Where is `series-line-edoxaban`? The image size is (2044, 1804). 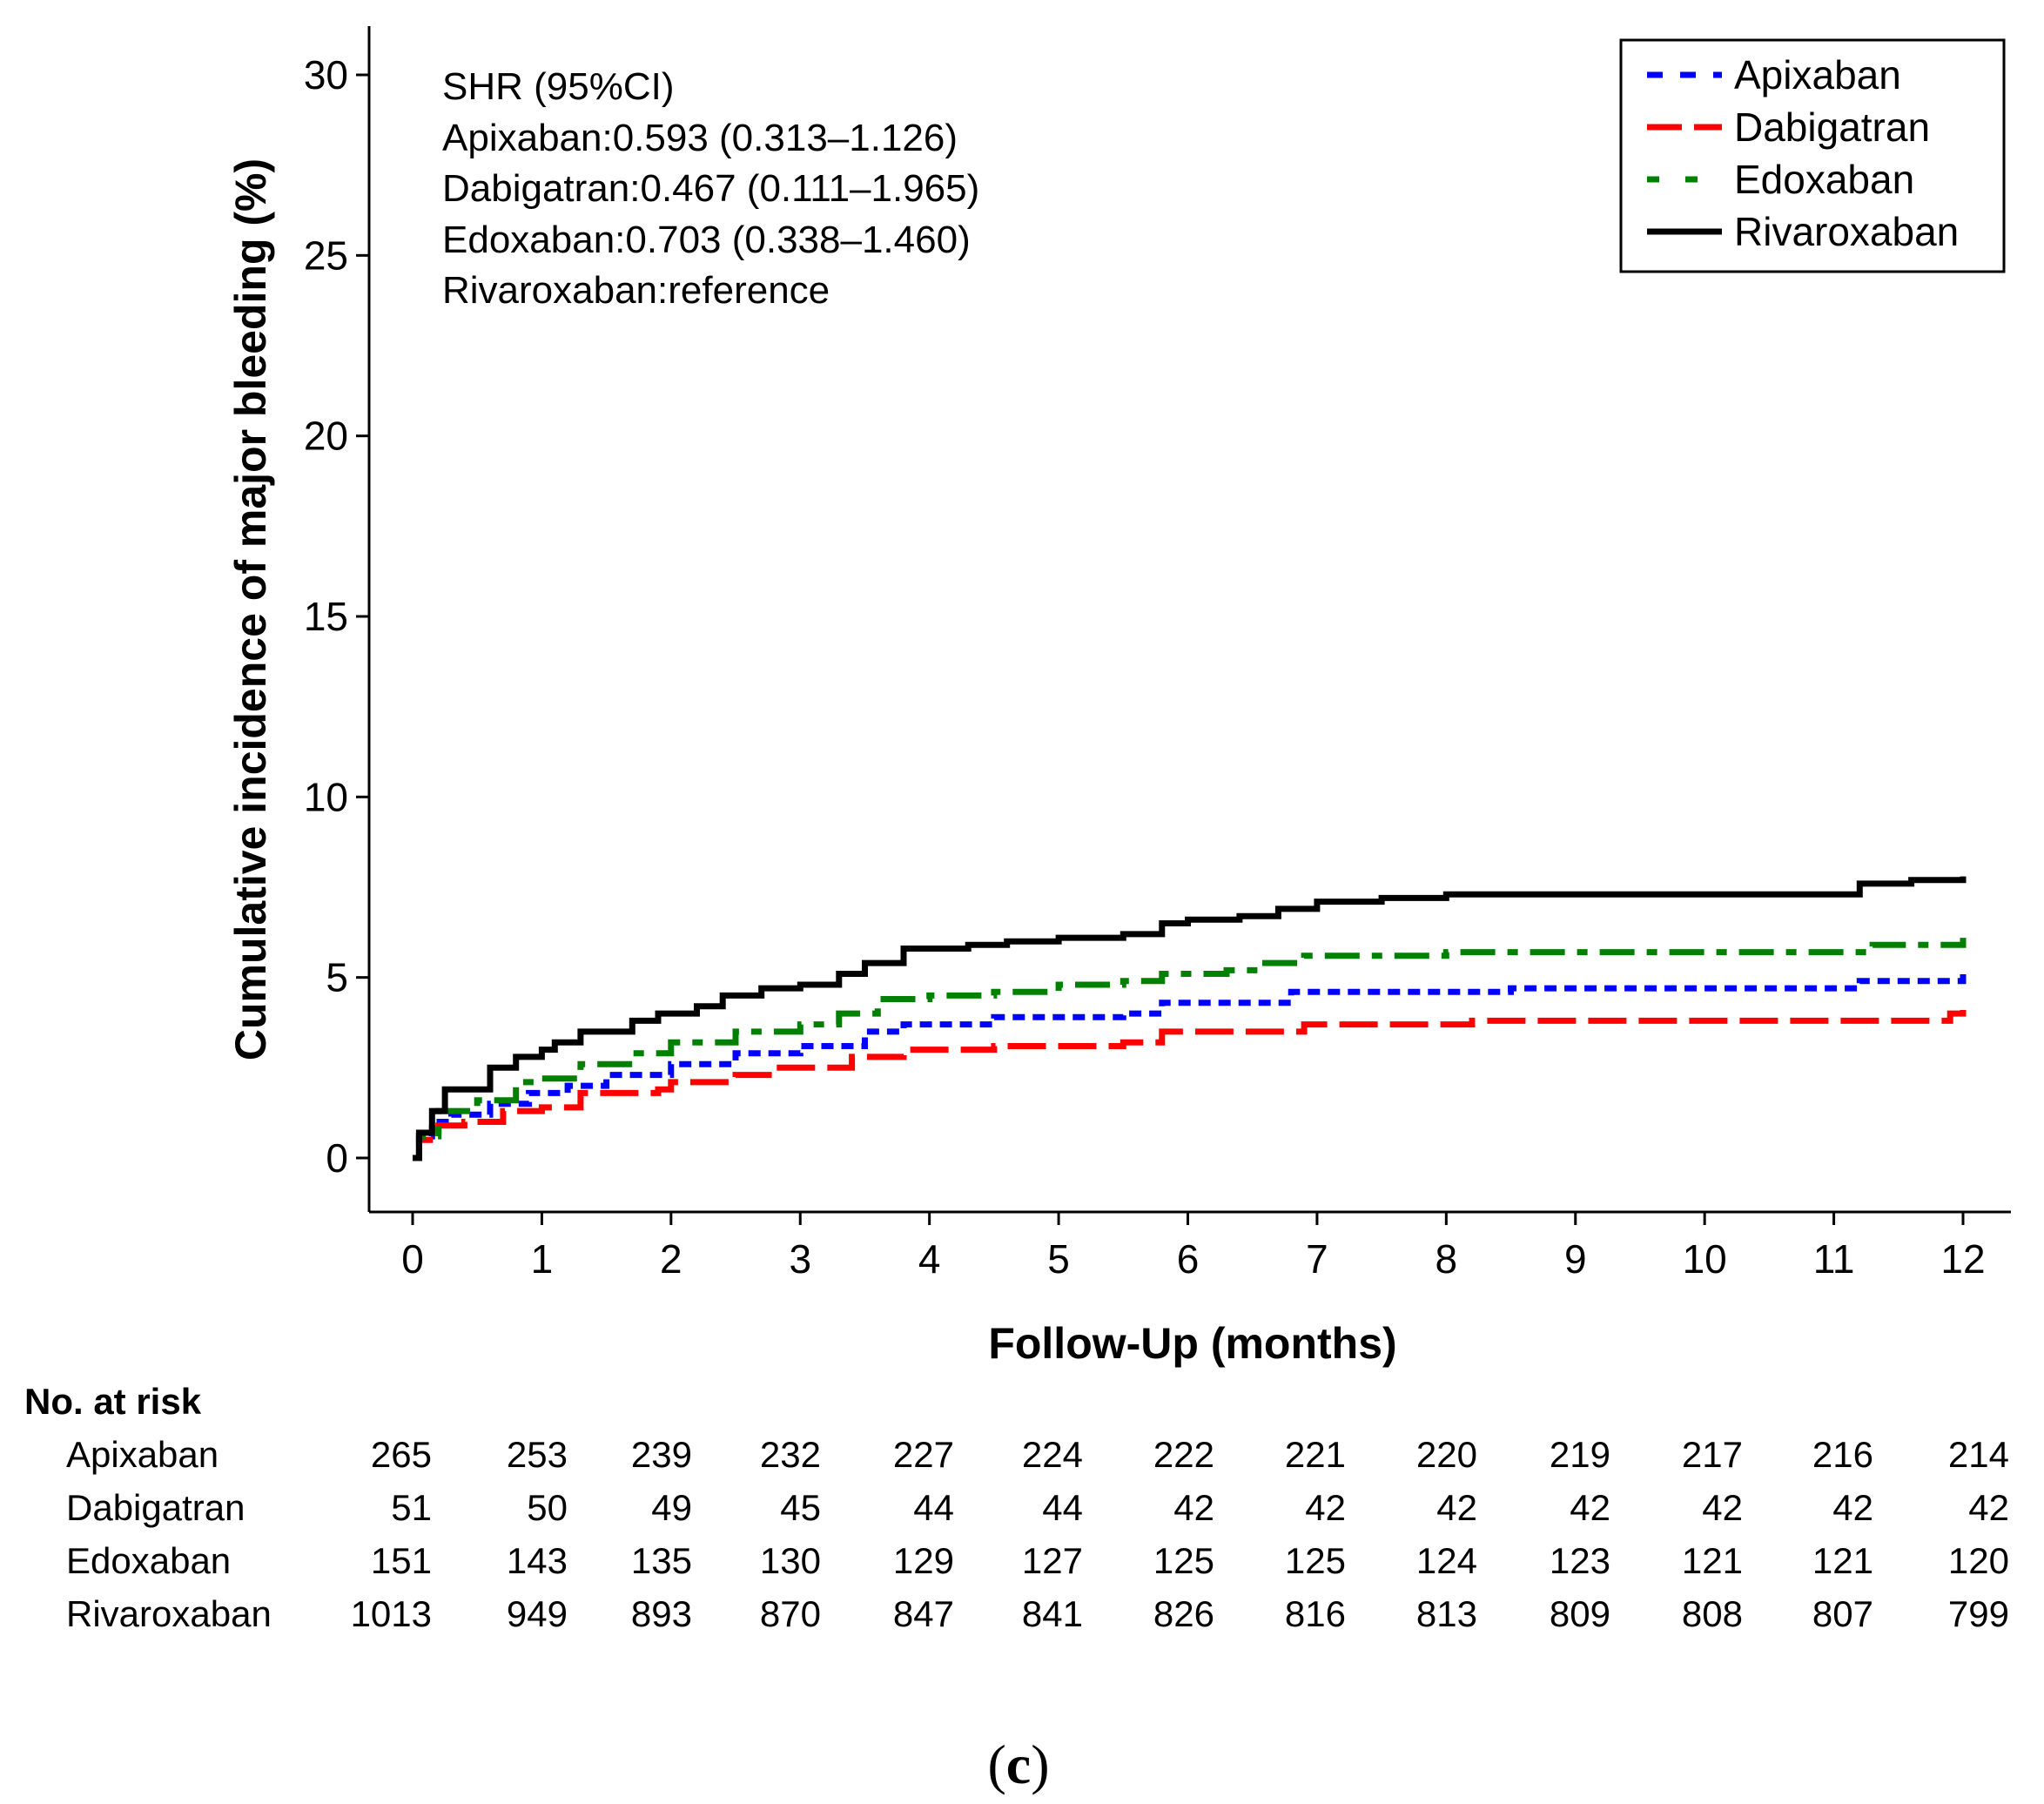
series-line-edoxaban is located at coordinates (1190, 1049).